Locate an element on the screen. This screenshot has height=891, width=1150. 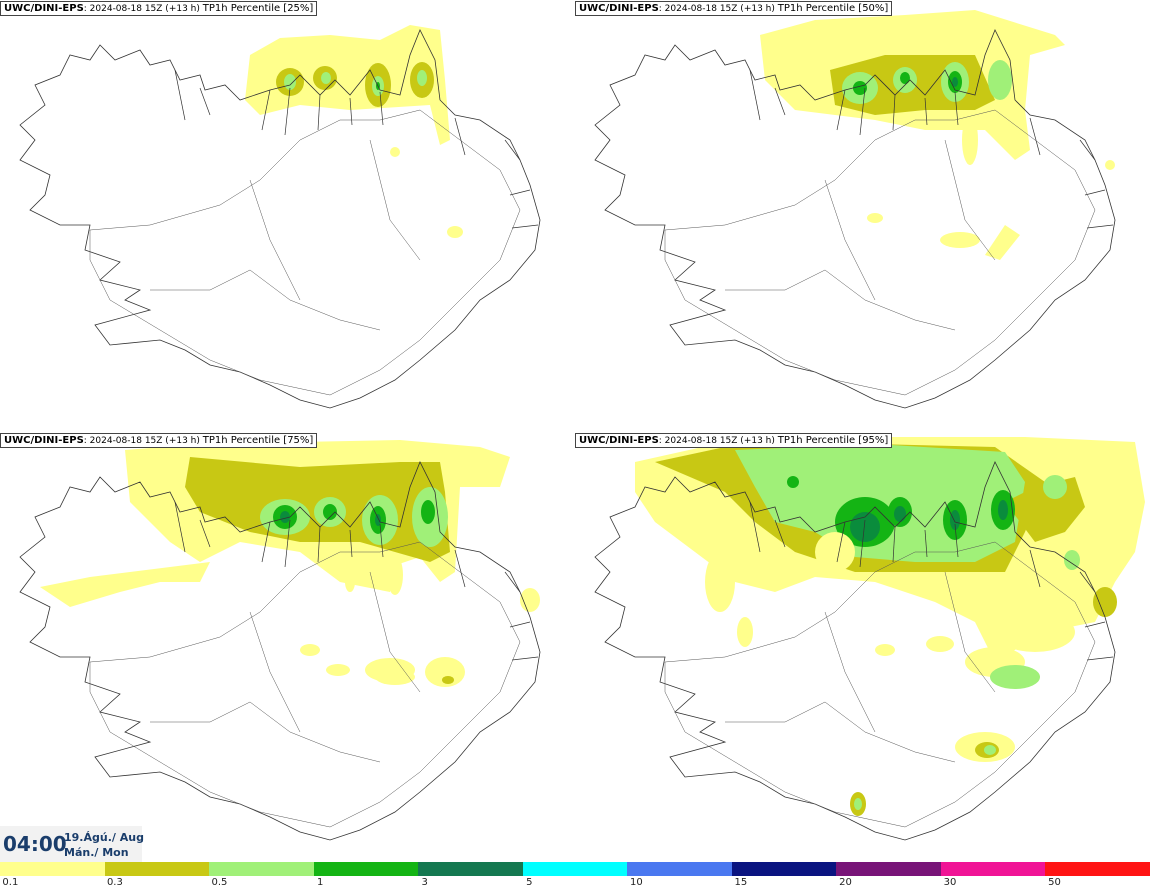
colorbar-tick-label: 1 is located at coordinates (320, 882).